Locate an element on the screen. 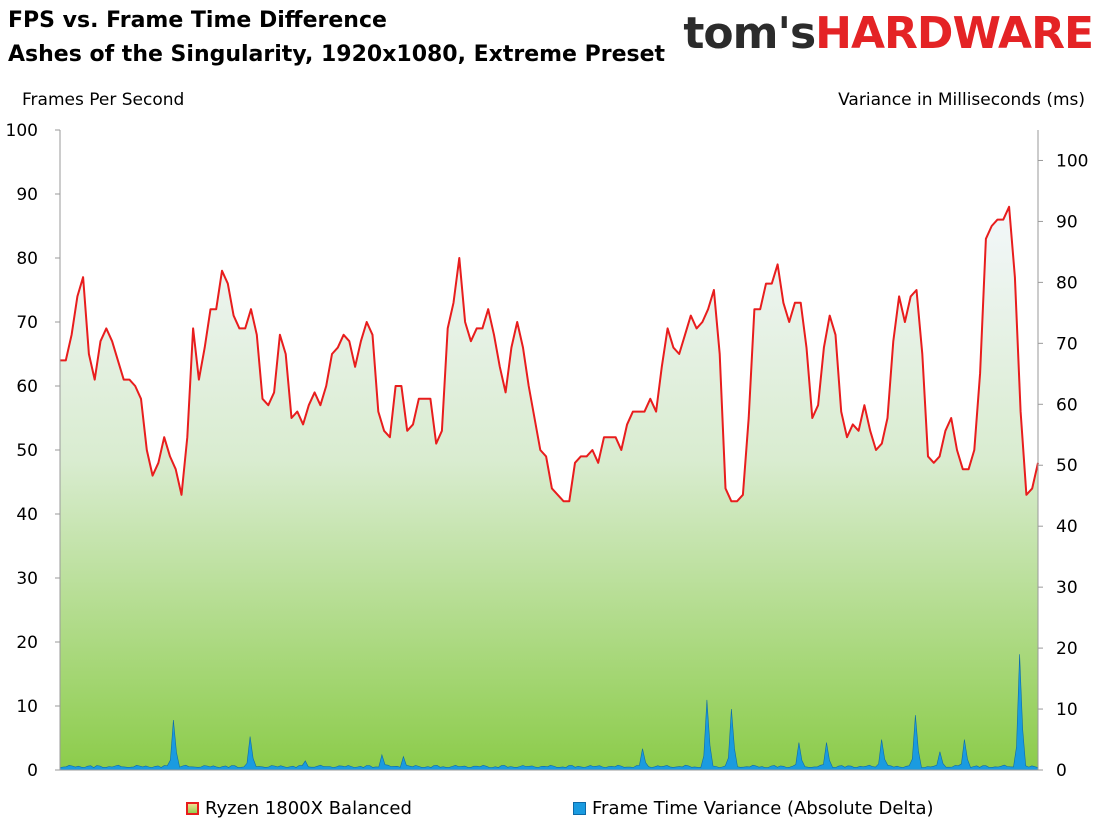  y-tick-label: 60 is located at coordinates (27, 387).